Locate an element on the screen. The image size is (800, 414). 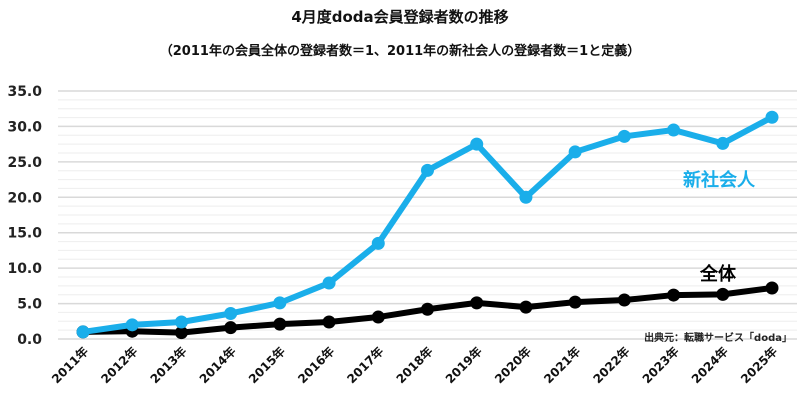
y-tick-label: 30.0 is located at coordinates (24, 127).